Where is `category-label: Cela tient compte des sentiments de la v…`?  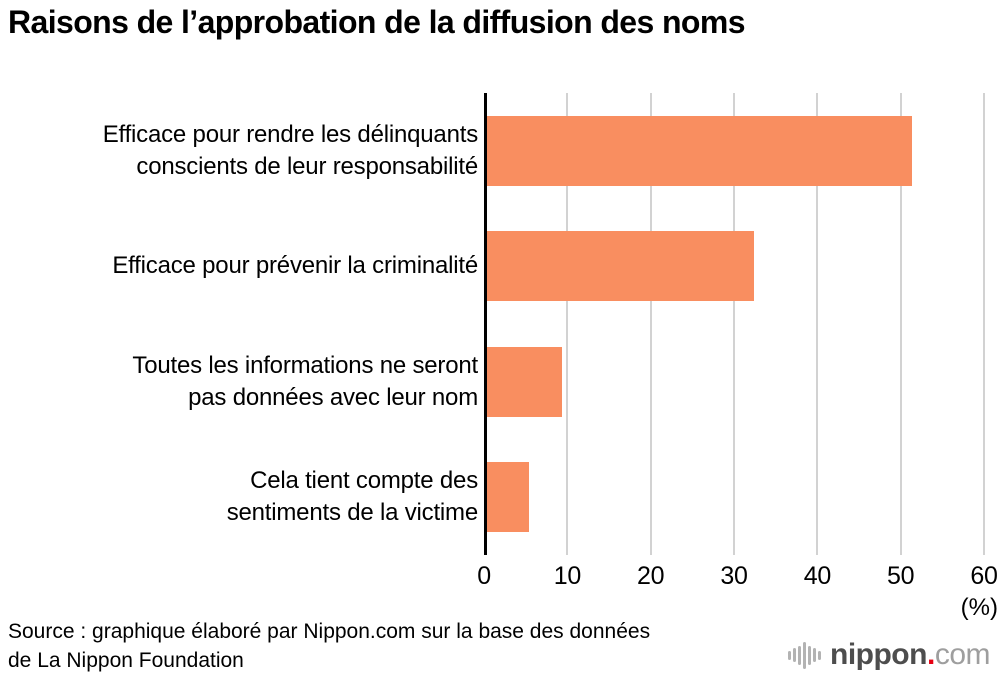 category-label: Cela tient compte des sentiments de la v… is located at coordinates (352, 497).